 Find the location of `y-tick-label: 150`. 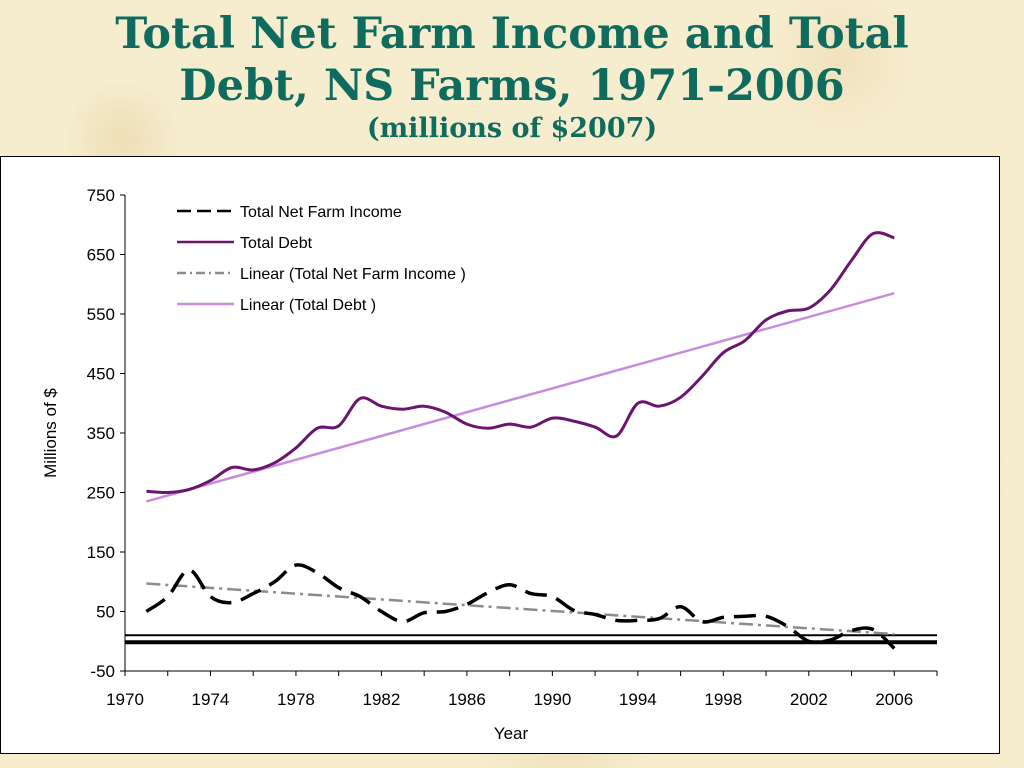

y-tick-label: 150 is located at coordinates (101, 552).